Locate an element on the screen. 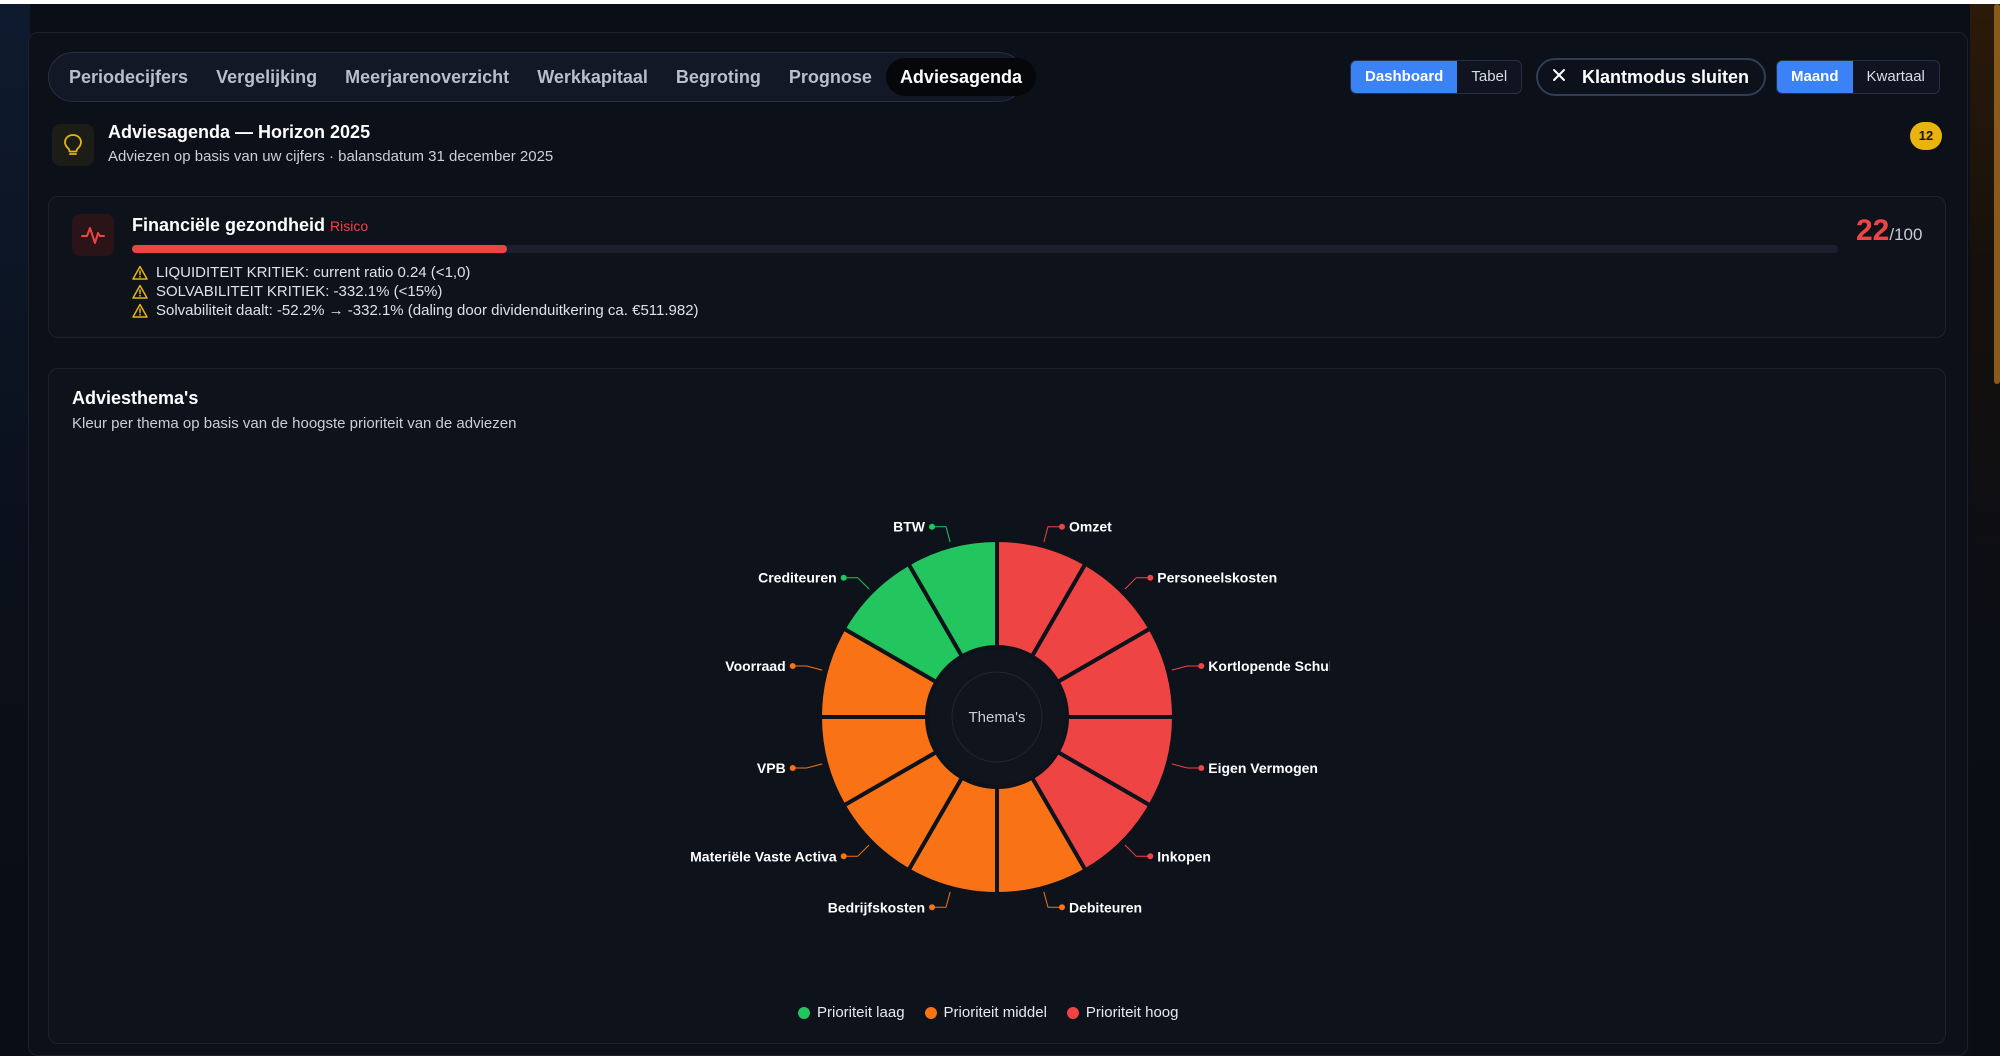 Image resolution: width=2000 pixels, height=1056 pixels. view-toggle: Dashboard Tabel is located at coordinates (1436, 77).